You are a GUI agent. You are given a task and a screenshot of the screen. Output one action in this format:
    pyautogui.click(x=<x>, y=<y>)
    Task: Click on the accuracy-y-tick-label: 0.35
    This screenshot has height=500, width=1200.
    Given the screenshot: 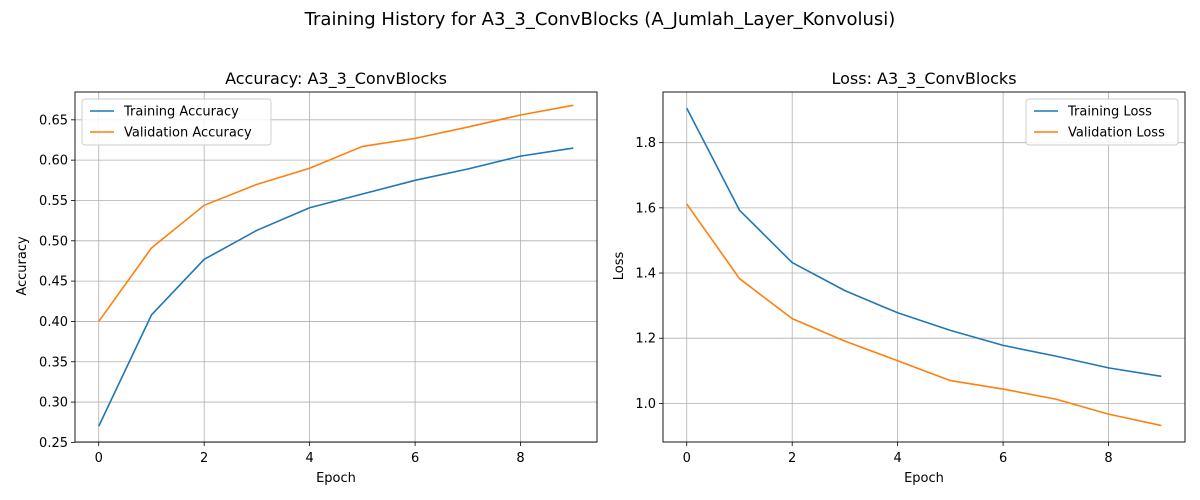 What is the action you would take?
    pyautogui.click(x=53, y=362)
    